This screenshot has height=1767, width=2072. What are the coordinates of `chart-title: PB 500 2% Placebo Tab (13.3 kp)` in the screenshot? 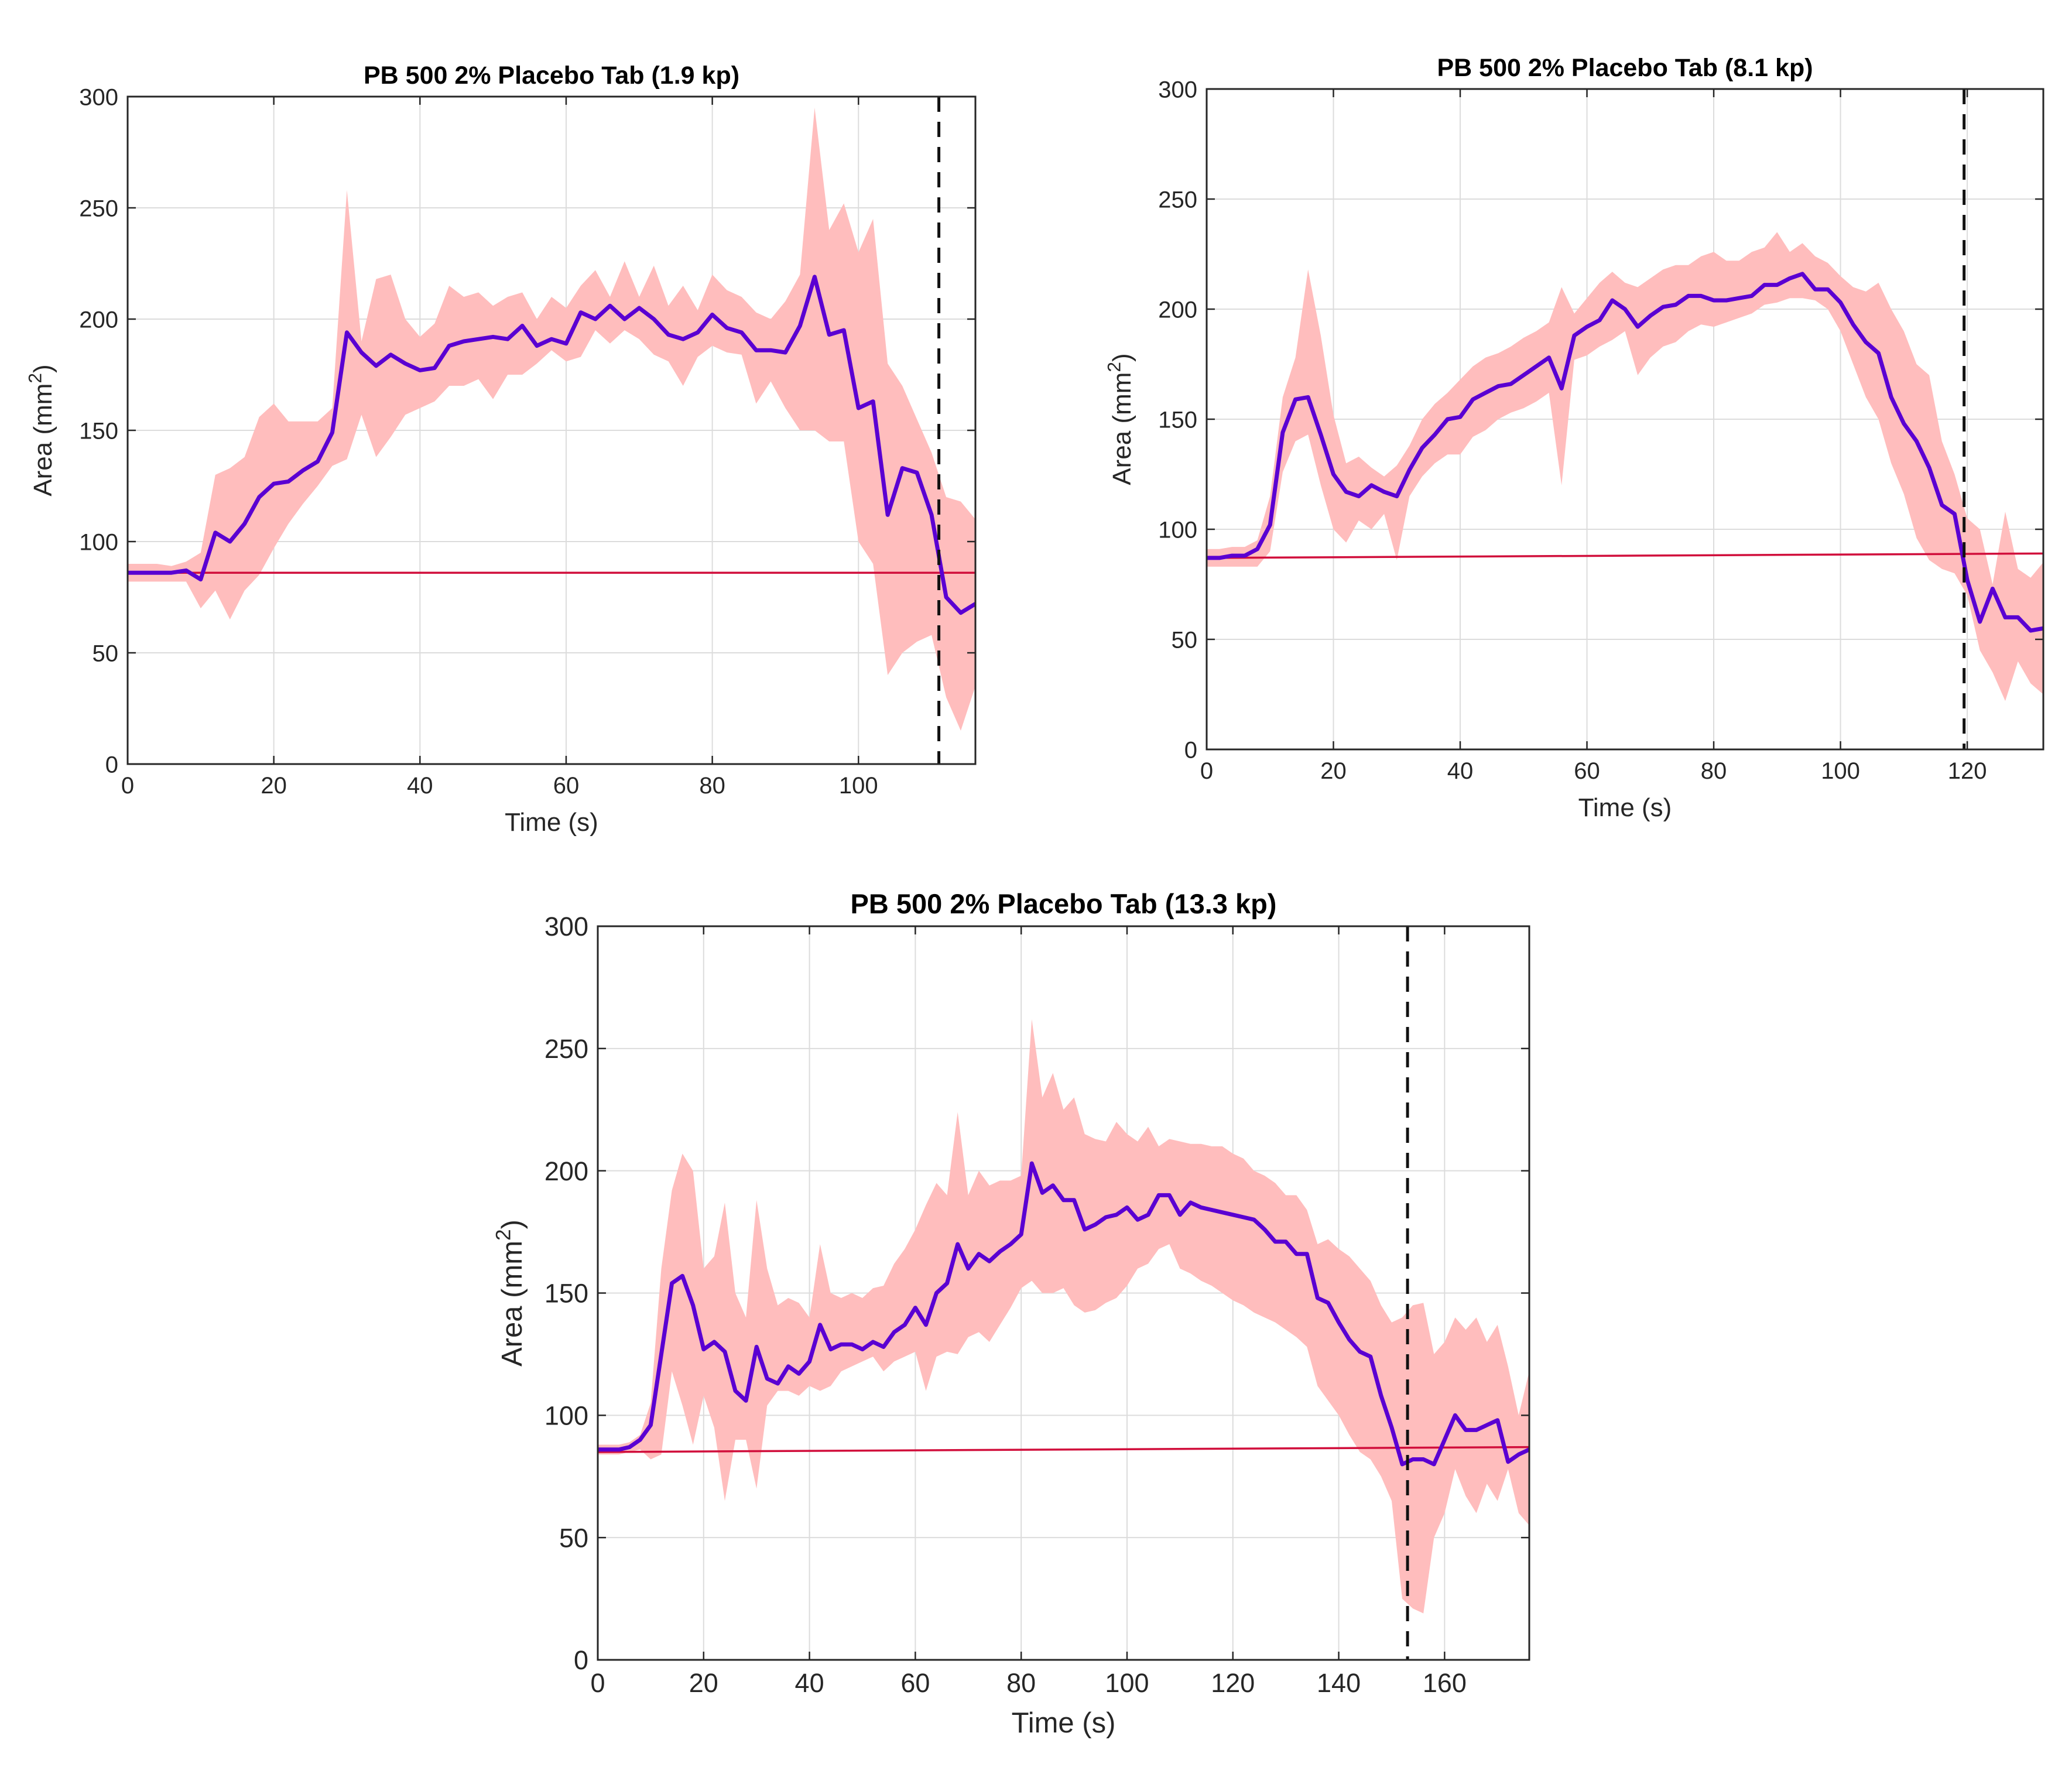 It's located at (1064, 903).